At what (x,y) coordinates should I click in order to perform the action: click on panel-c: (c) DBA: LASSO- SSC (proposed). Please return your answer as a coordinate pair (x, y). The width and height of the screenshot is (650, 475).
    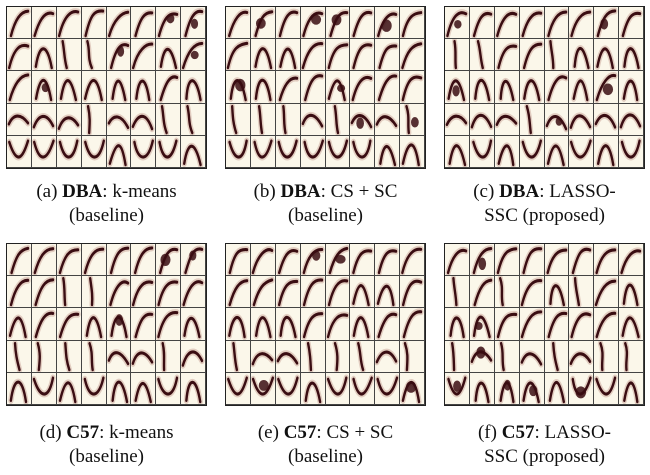
    Looking at the image, I should click on (544, 121).